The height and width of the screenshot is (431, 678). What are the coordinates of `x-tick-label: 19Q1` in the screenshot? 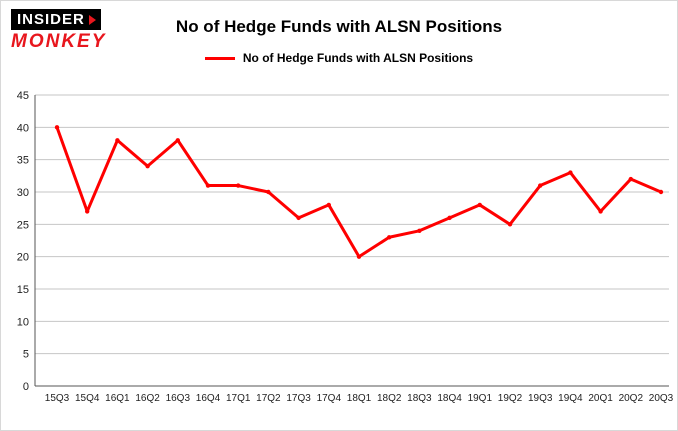 It's located at (480, 398).